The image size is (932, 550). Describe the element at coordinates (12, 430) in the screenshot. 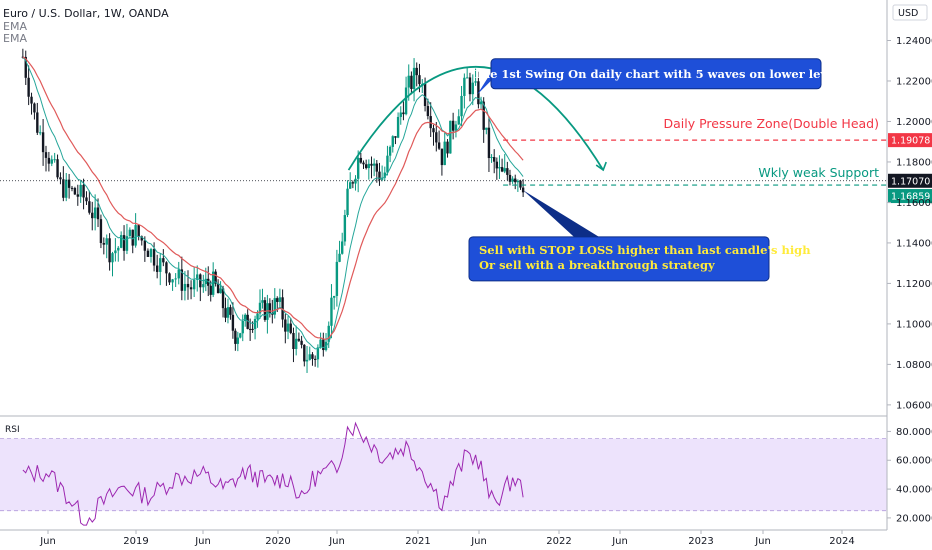

I see `rsi-label: RSI` at that location.